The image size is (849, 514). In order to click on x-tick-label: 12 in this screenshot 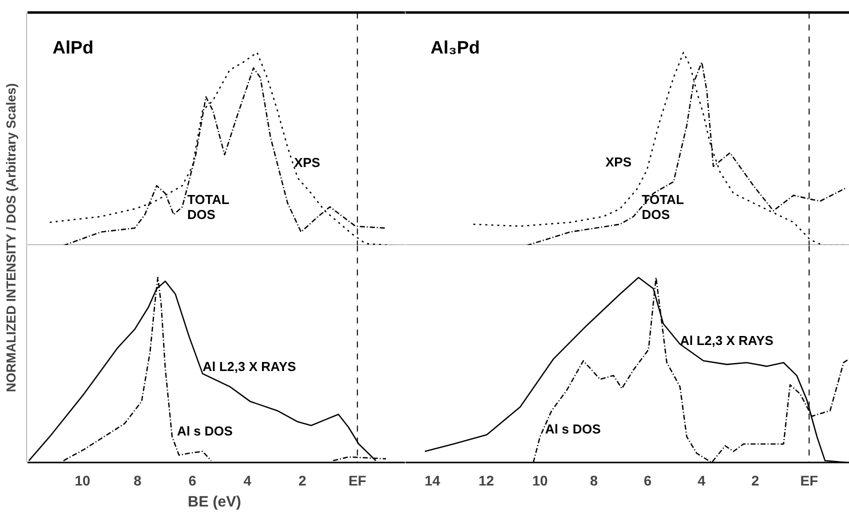, I will do `click(486, 480)`.